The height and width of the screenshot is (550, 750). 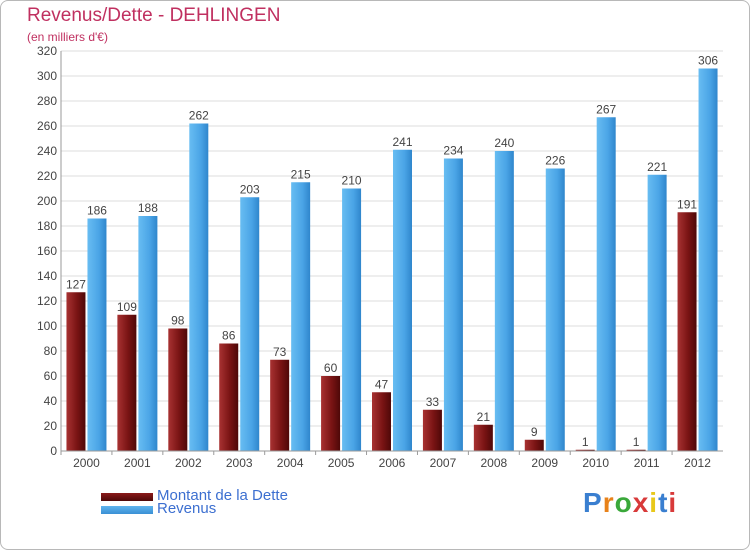 I want to click on legend-swatch-revenue, so click(x=127, y=510).